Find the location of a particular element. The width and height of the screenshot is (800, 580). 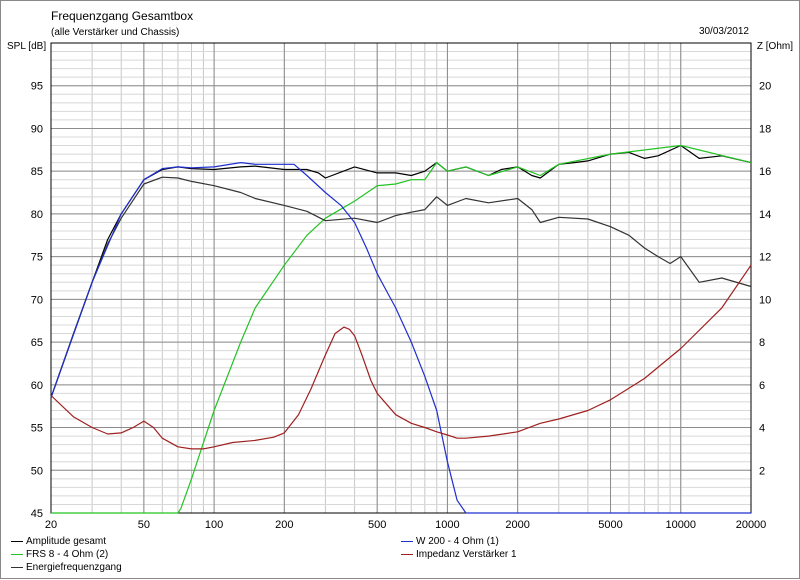

legend-item-w200: W 200 - 4 Ohm (1) is located at coordinates (450, 541).